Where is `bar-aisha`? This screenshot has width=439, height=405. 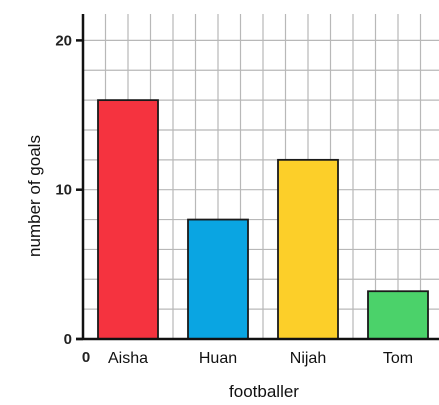
bar-aisha is located at coordinates (128, 219).